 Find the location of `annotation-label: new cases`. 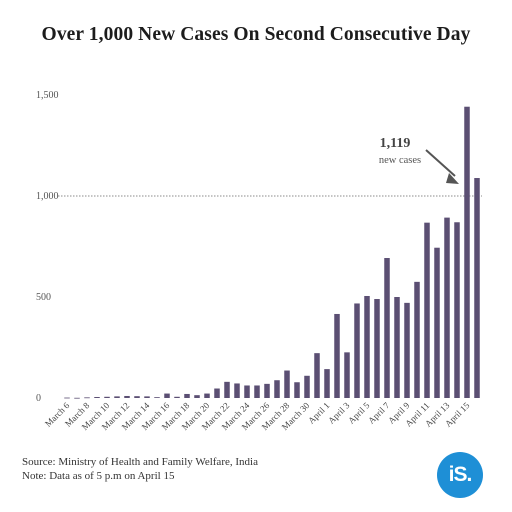

annotation-label: new cases is located at coordinates (400, 160).